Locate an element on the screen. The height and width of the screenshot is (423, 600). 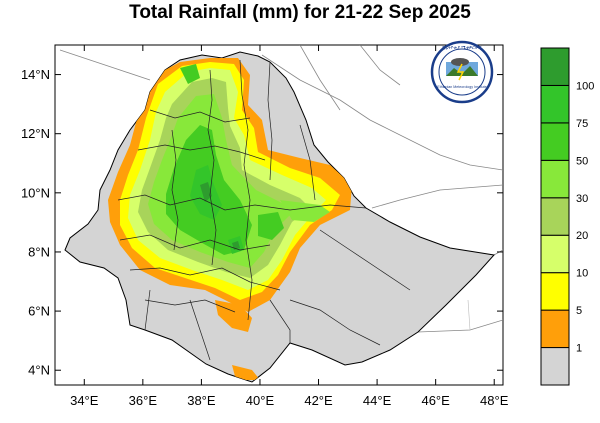
x-tick-label: 34°E is located at coordinates (84, 400).